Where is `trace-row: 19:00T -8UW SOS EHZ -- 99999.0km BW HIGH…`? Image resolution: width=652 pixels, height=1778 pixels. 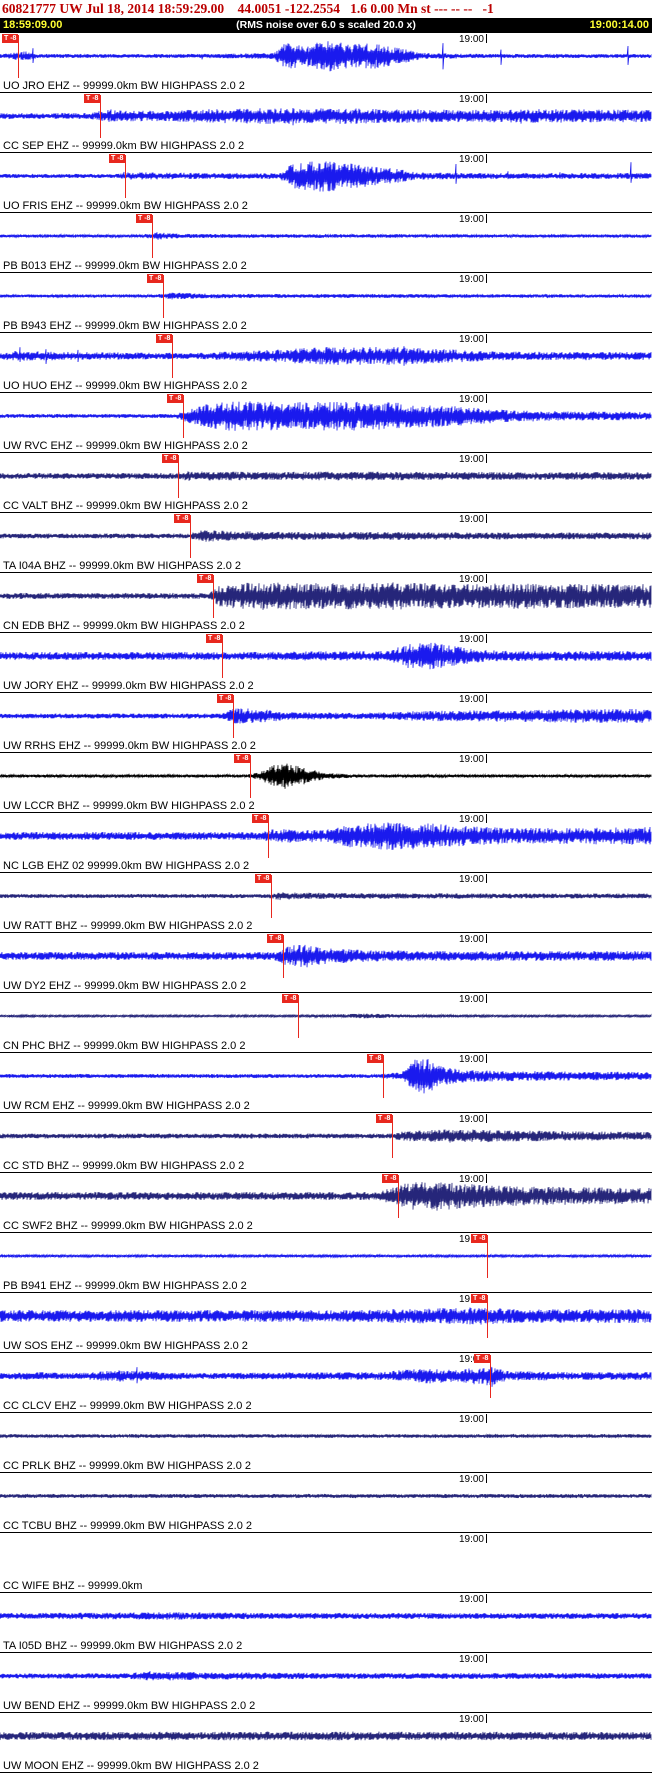
trace-row: 19:00T -8UW SOS EHZ -- 99999.0km BW HIGH… is located at coordinates (326, 1323).